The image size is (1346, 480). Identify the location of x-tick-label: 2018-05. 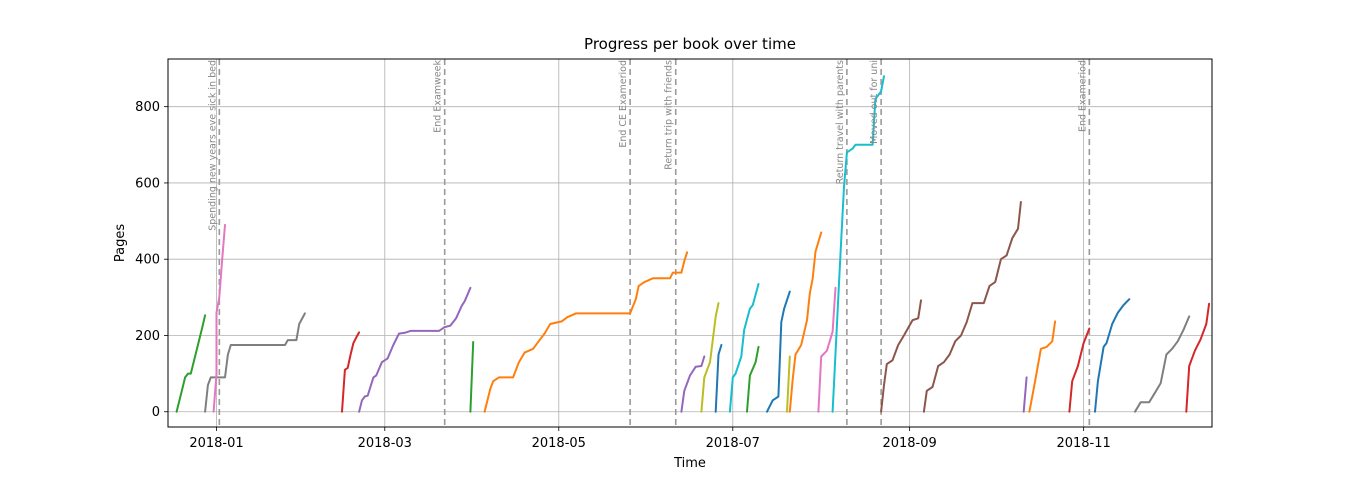
(559, 443).